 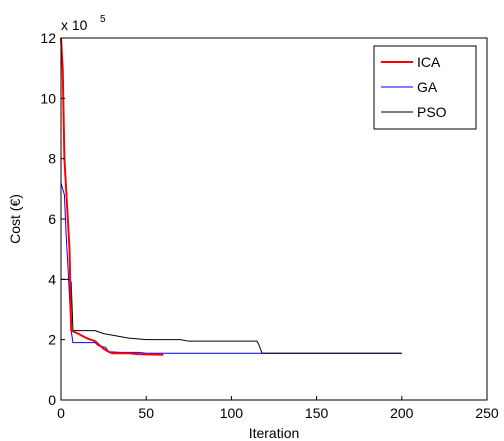 What do you see at coordinates (432, 112) in the screenshot?
I see `legend-label-pso: PSO` at bounding box center [432, 112].